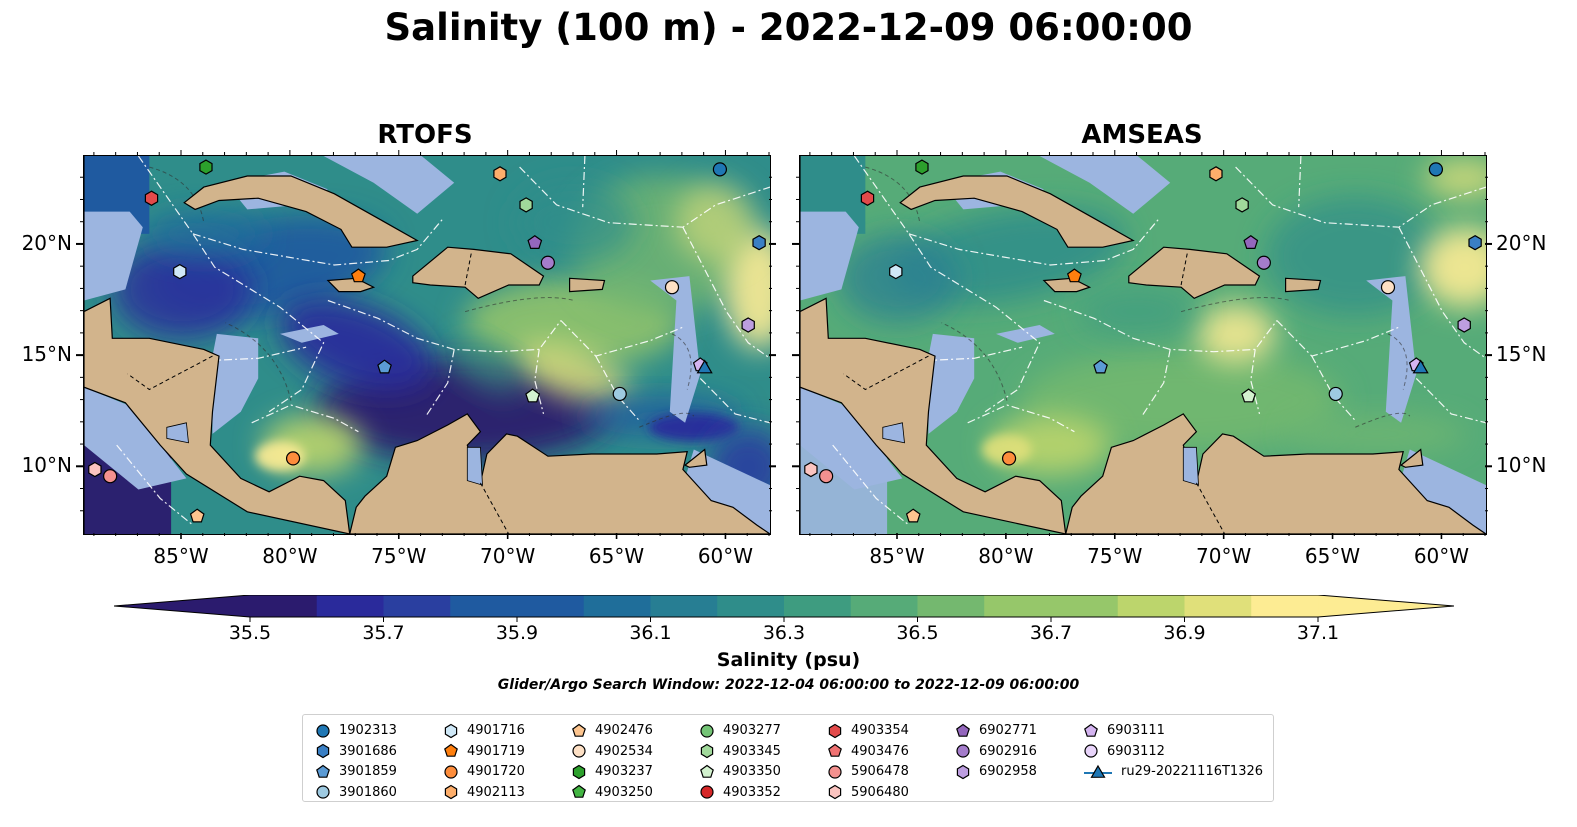  I want to click on legend-item: 3901686, so click(356, 751).